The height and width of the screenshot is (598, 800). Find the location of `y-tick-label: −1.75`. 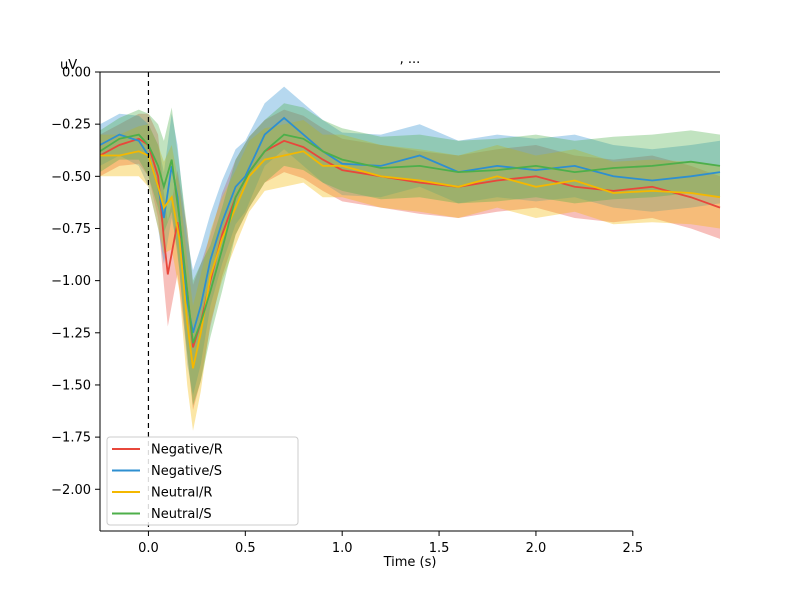

y-tick-label: −1.75 is located at coordinates (71, 438).